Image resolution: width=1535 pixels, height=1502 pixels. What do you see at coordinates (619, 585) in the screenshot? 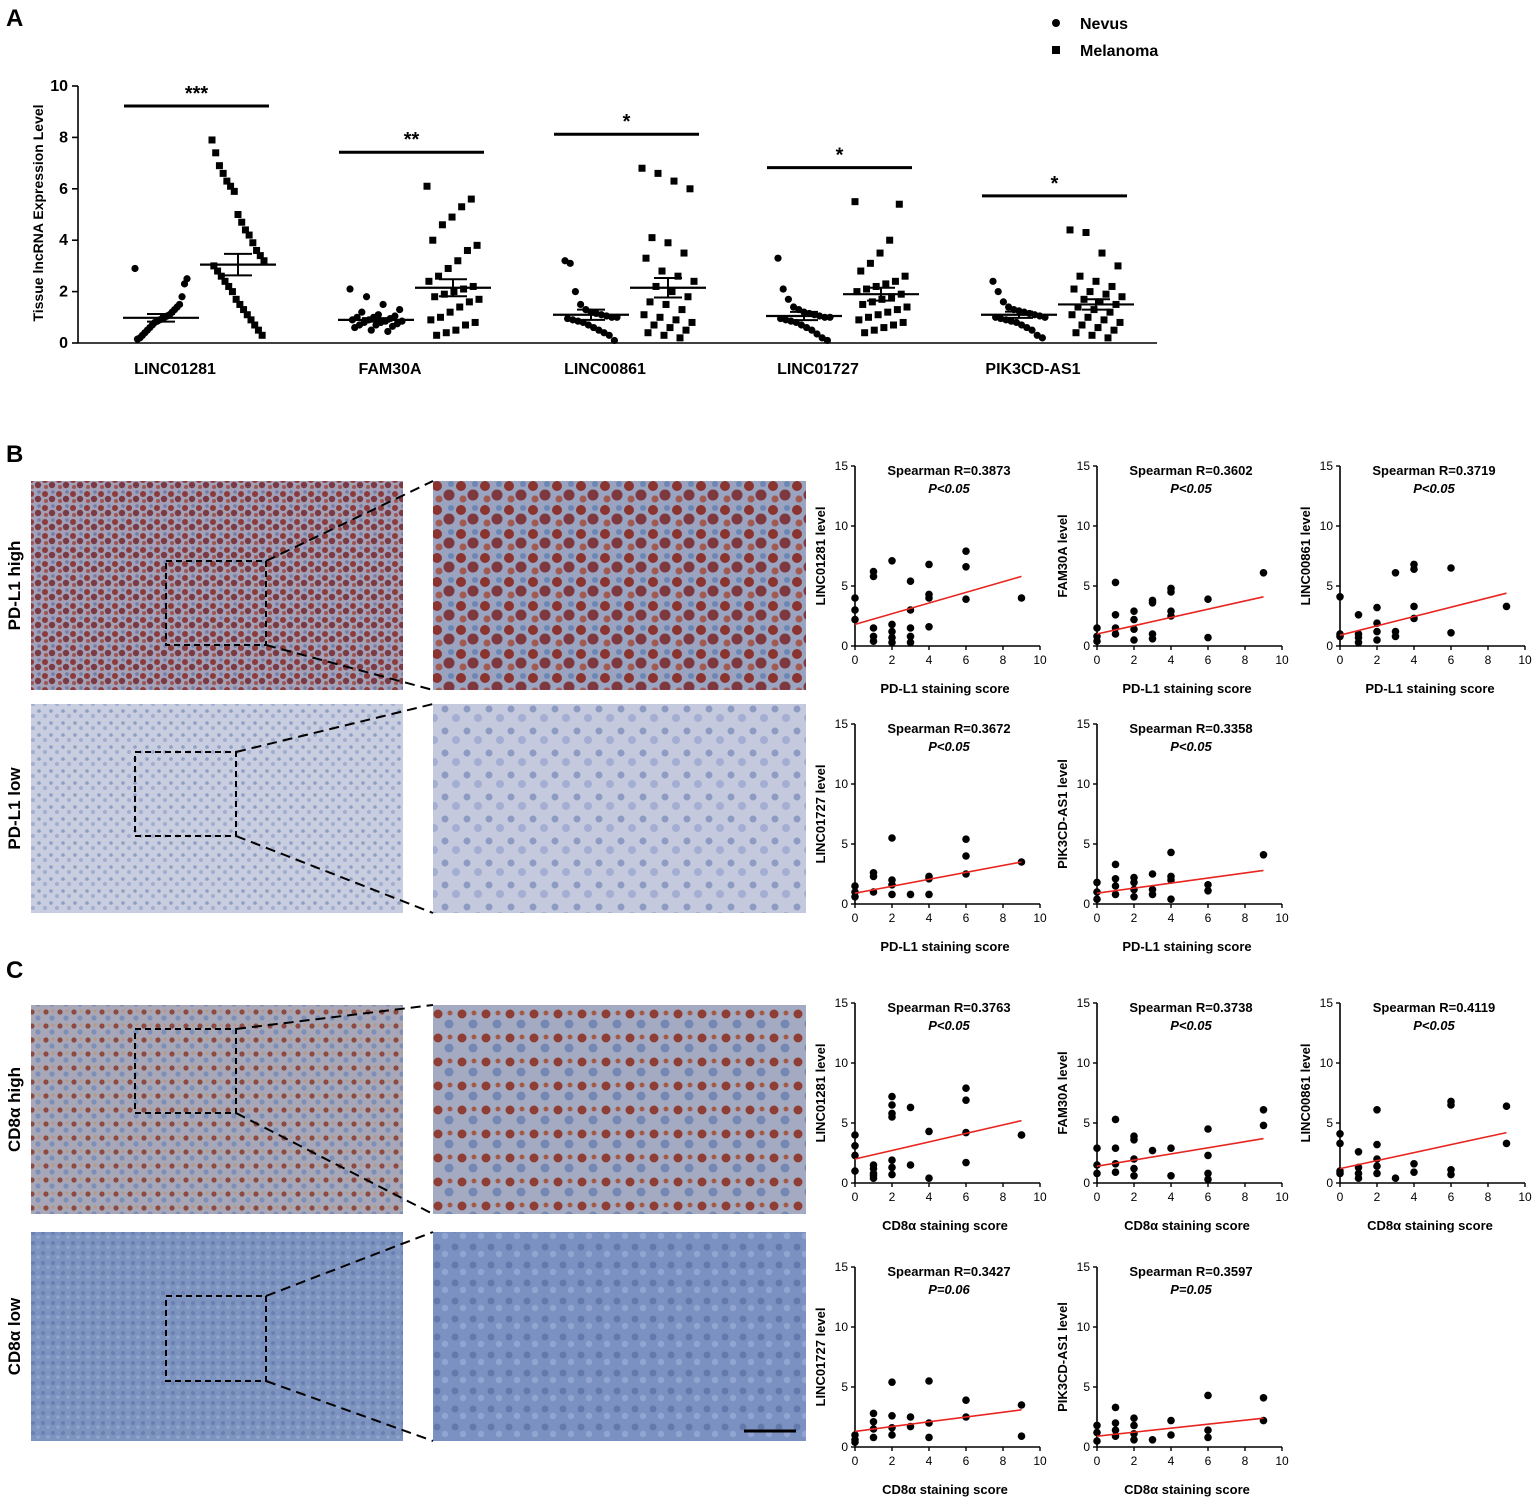
I see `ihc-zoom-image` at bounding box center [619, 585].